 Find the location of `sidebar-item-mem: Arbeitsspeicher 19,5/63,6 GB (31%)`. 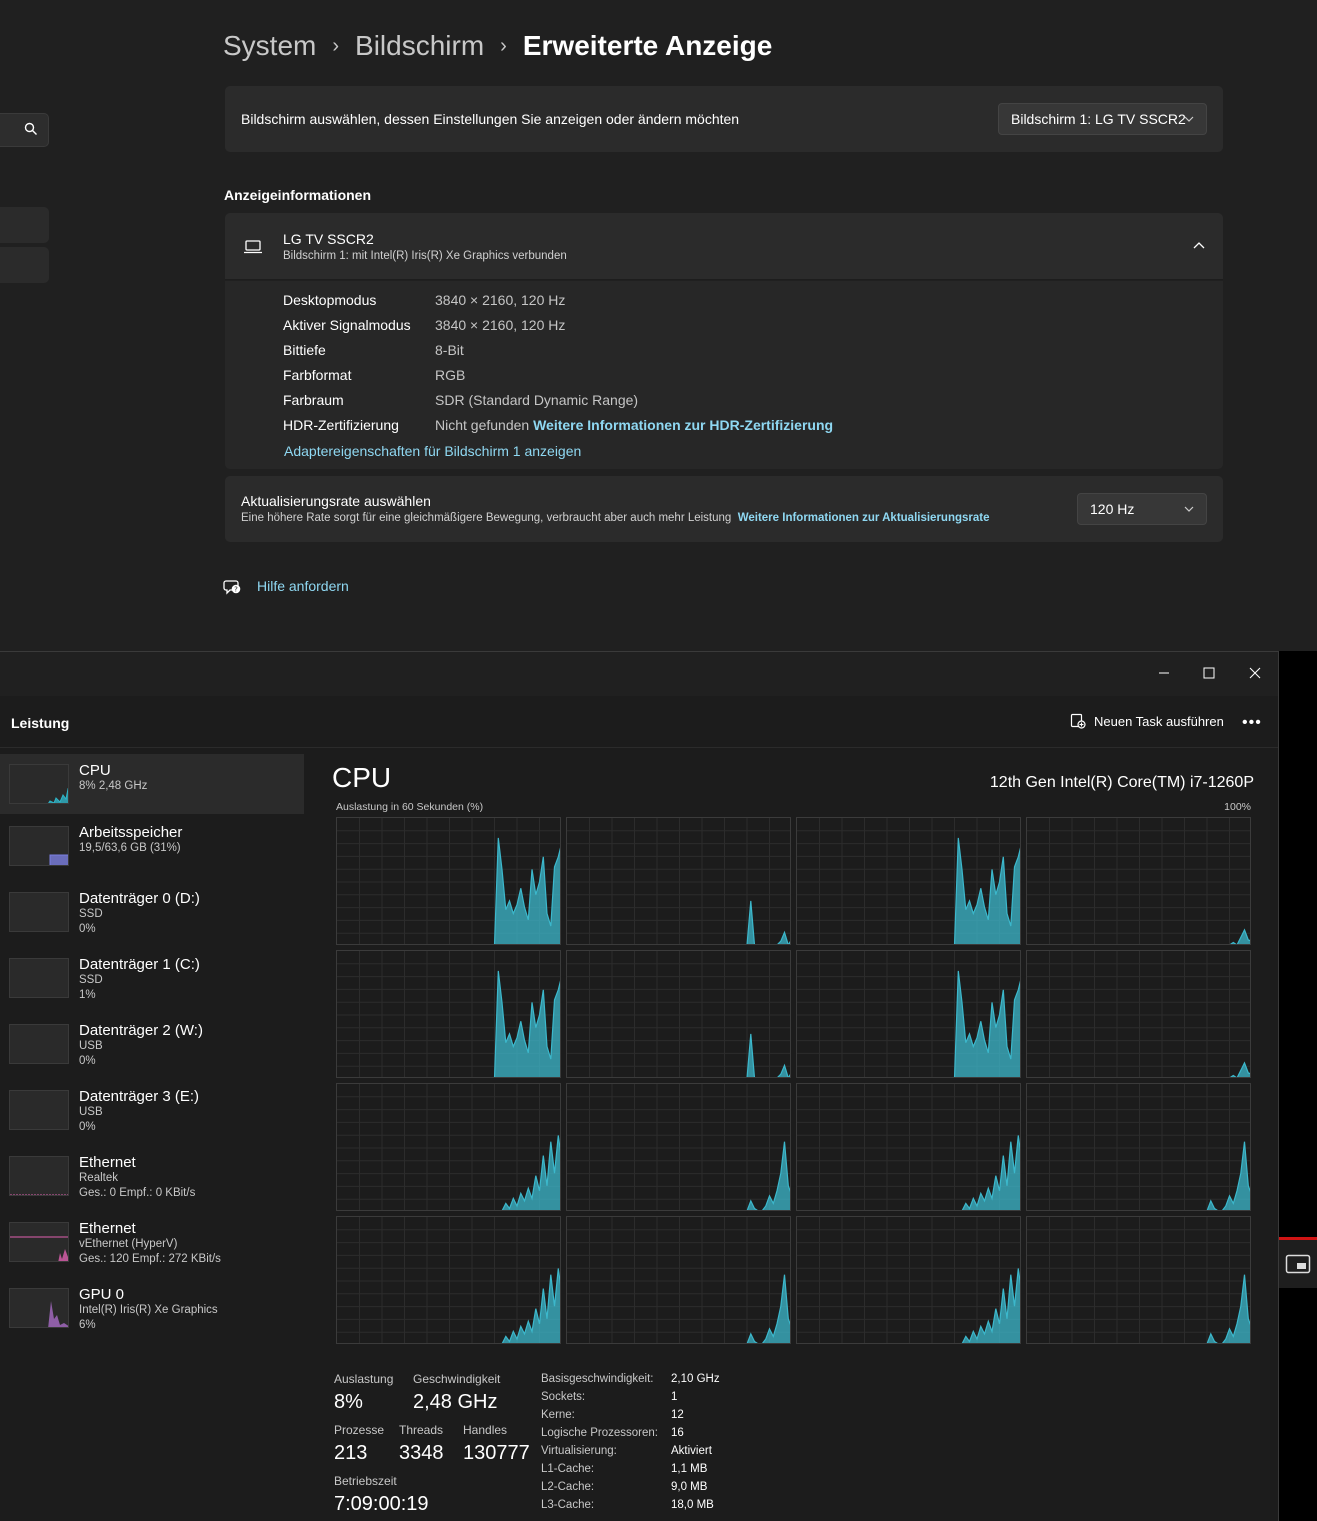

sidebar-item-mem: Arbeitsspeicher 19,5/63,6 GB (31%) is located at coordinates (152, 846).